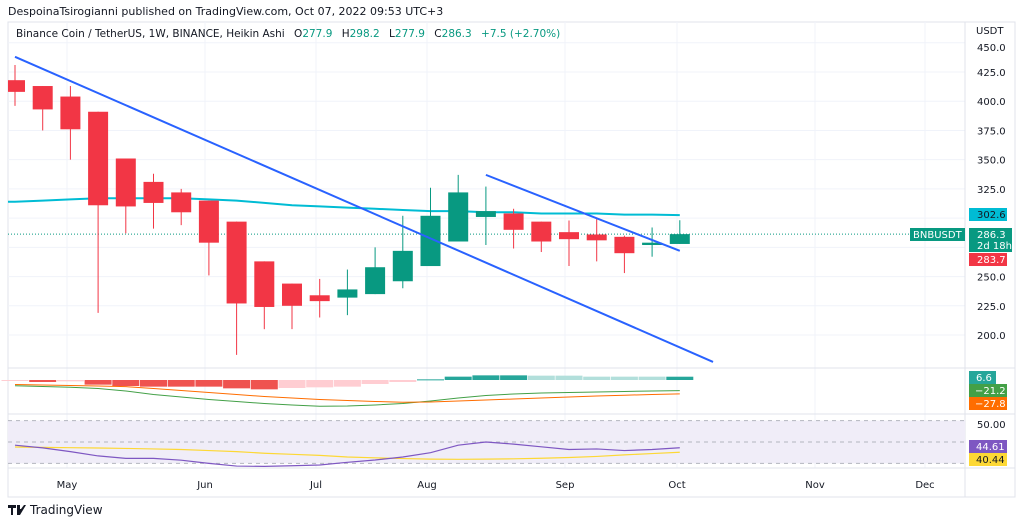 The width and height of the screenshot is (1024, 526). I want to click on macd-pane, so click(347, 391).